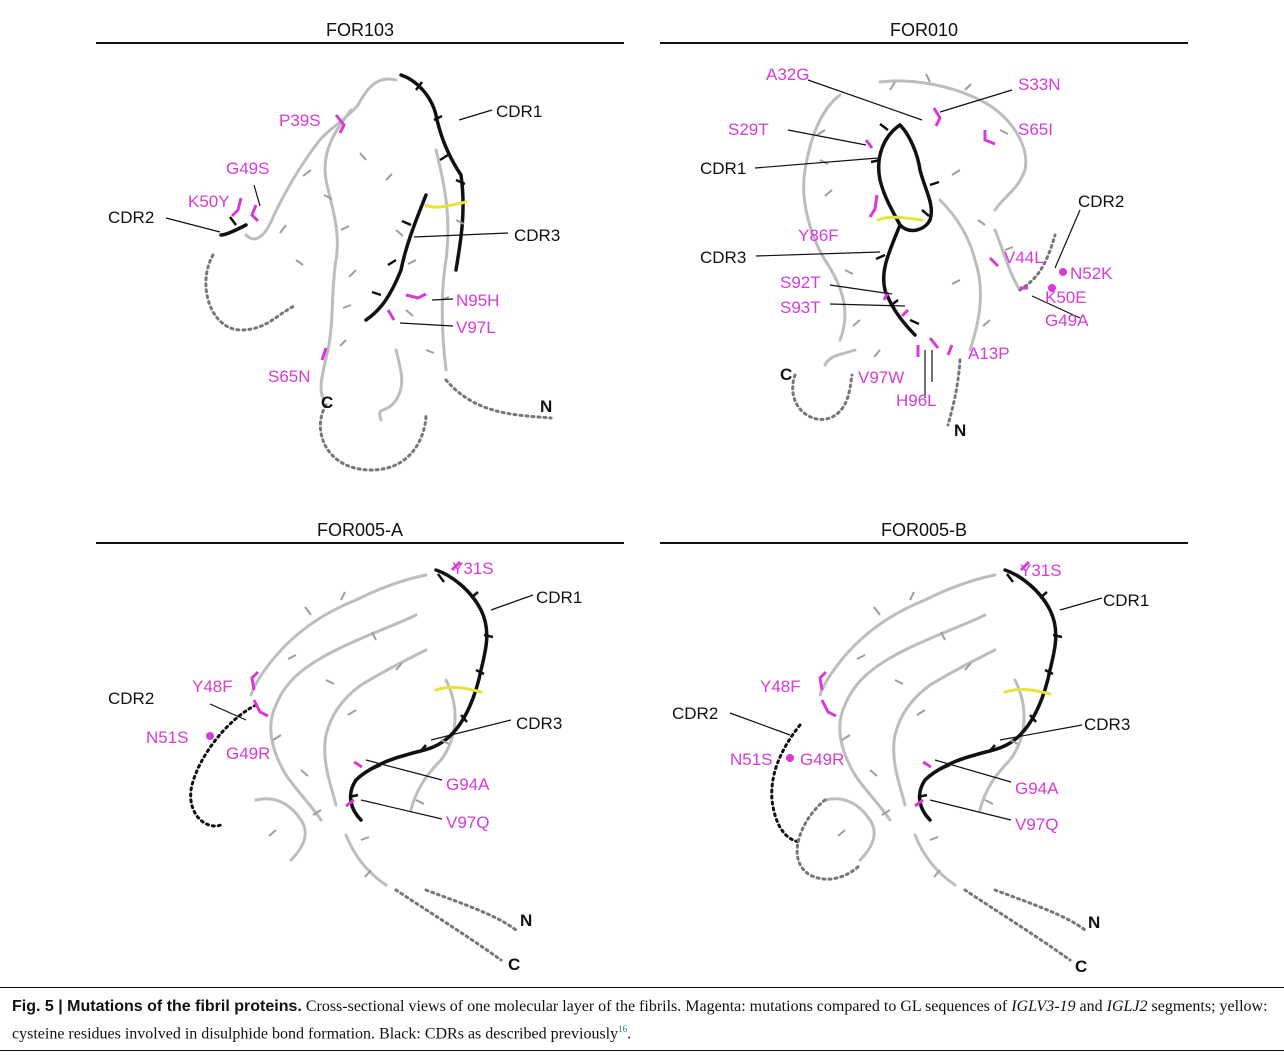  Describe the element at coordinates (642, 987) in the screenshot. I see `caption-top-rule` at that location.